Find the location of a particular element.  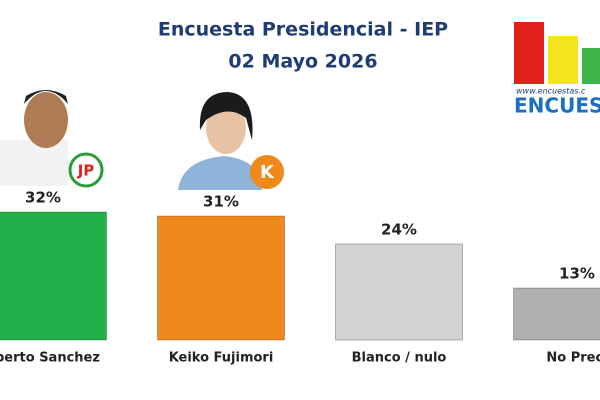

value-label: 13% is located at coordinates (577, 274).